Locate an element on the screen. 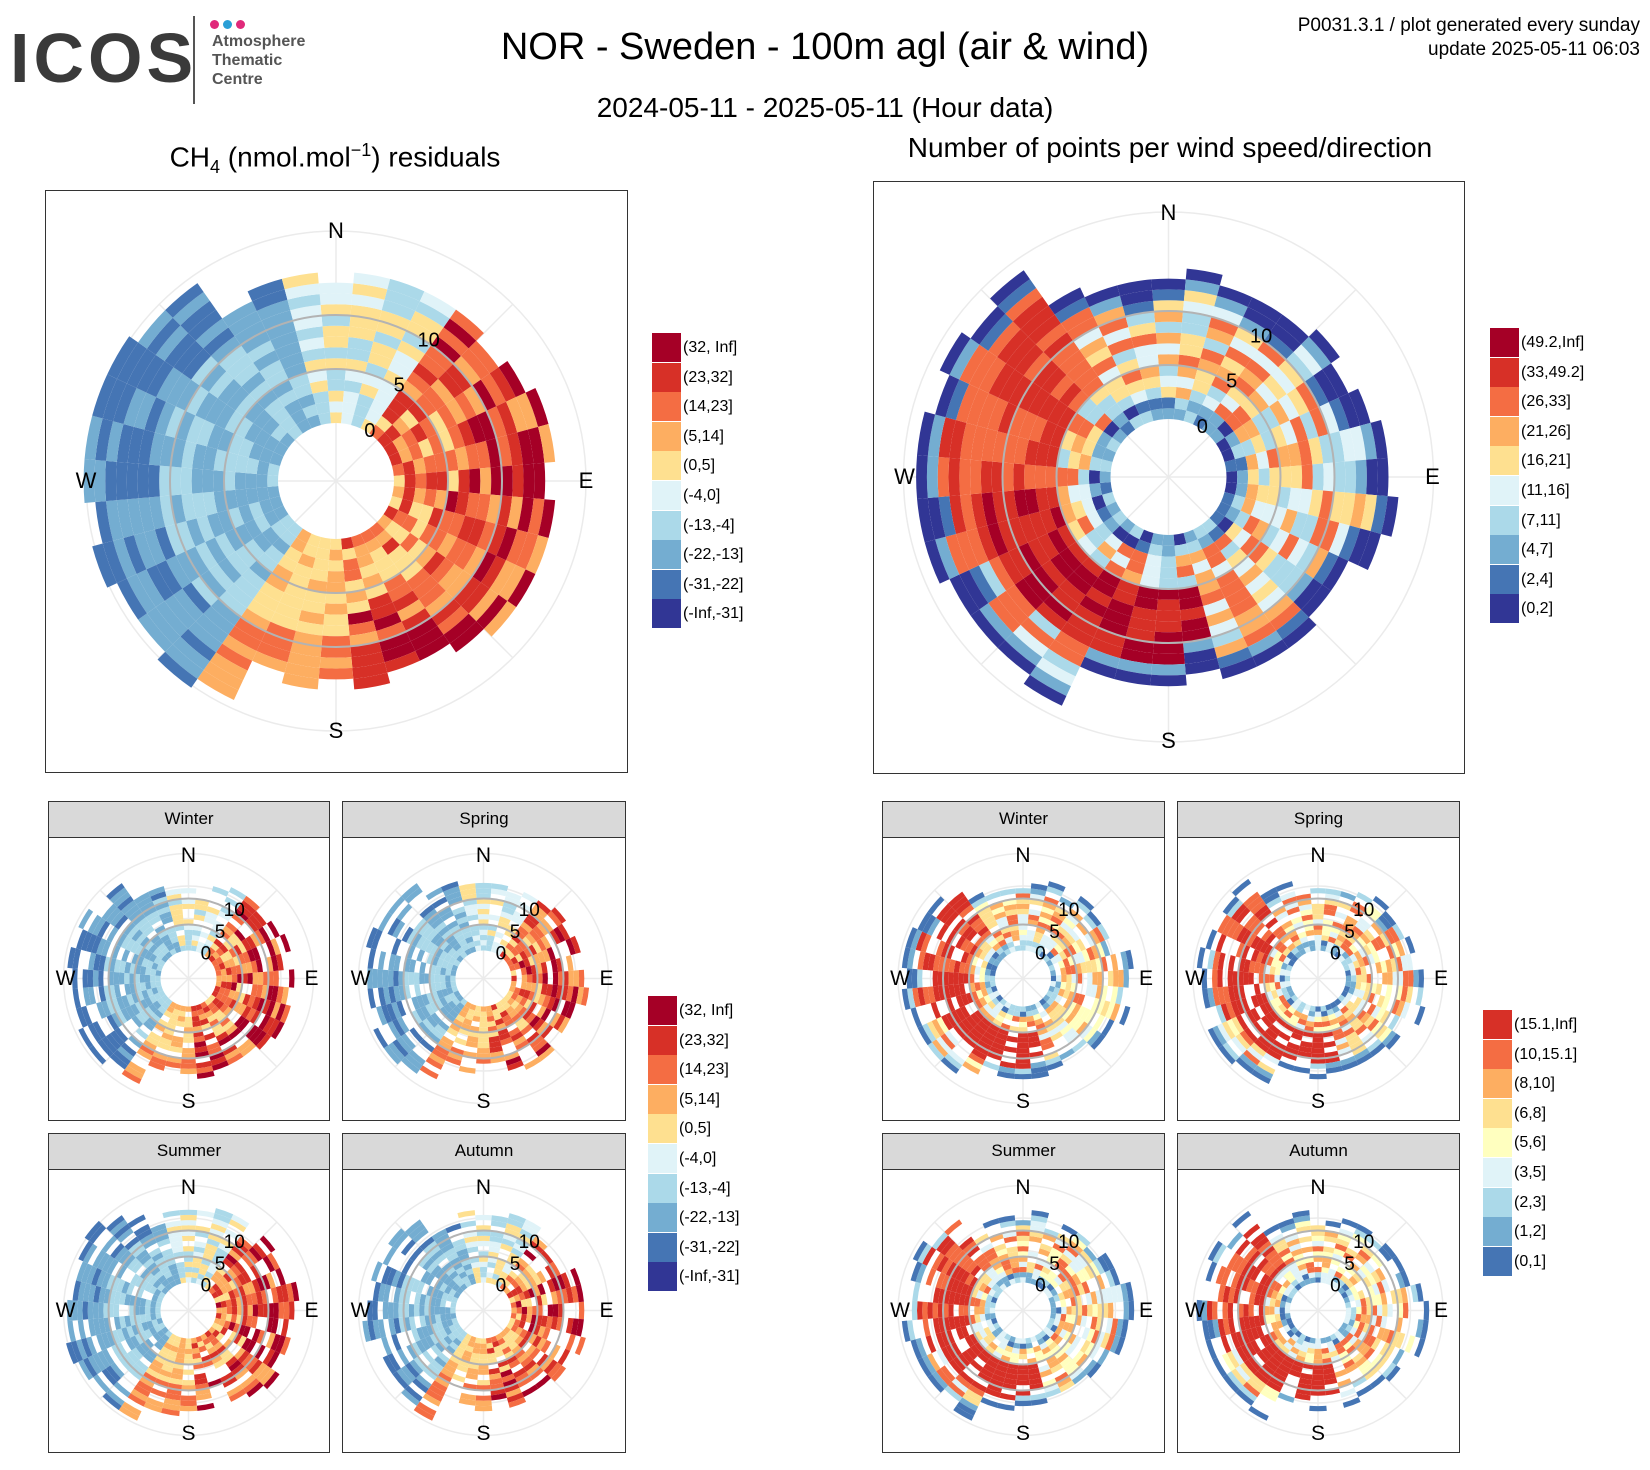 The height and width of the screenshot is (1470, 1650). legend-swatch is located at coordinates (662, 1010).